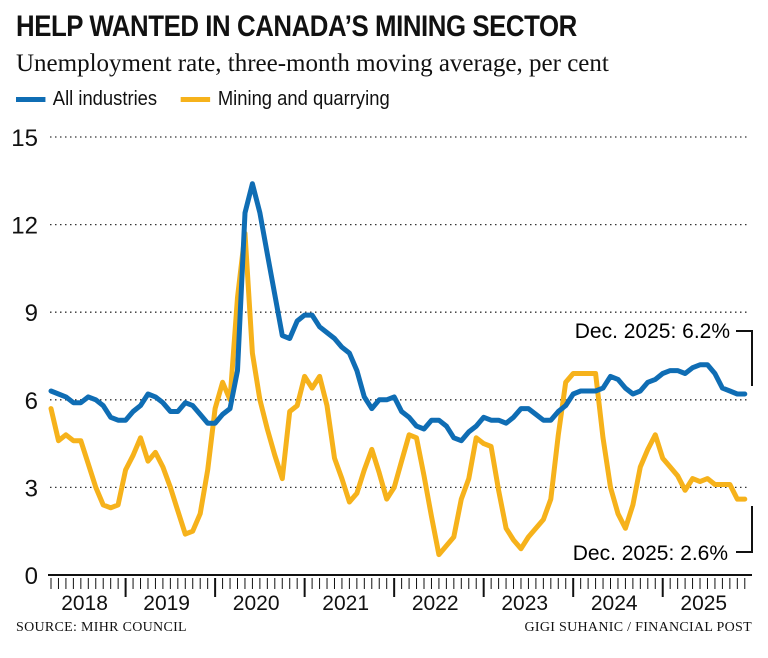 The width and height of the screenshot is (768, 658). Describe the element at coordinates (31, 488) in the screenshot. I see `y-tick-label: 3` at that location.